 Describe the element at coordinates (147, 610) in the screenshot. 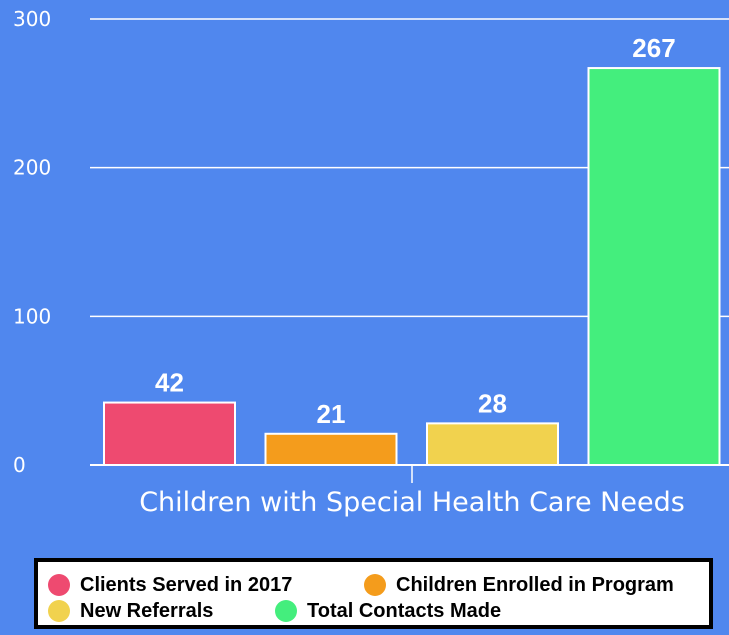

I see `legend-label-new-referrals: New Referrals` at that location.